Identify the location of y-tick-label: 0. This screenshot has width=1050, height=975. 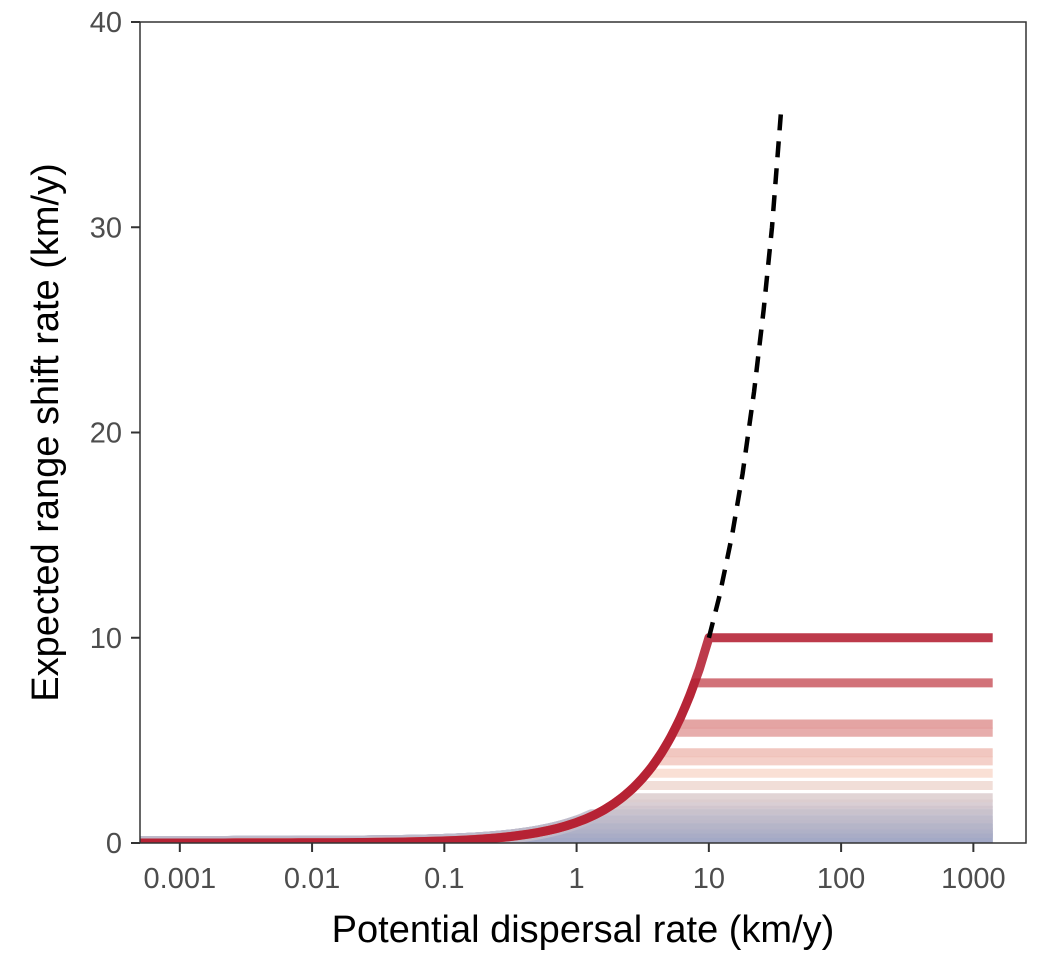
(114, 844).